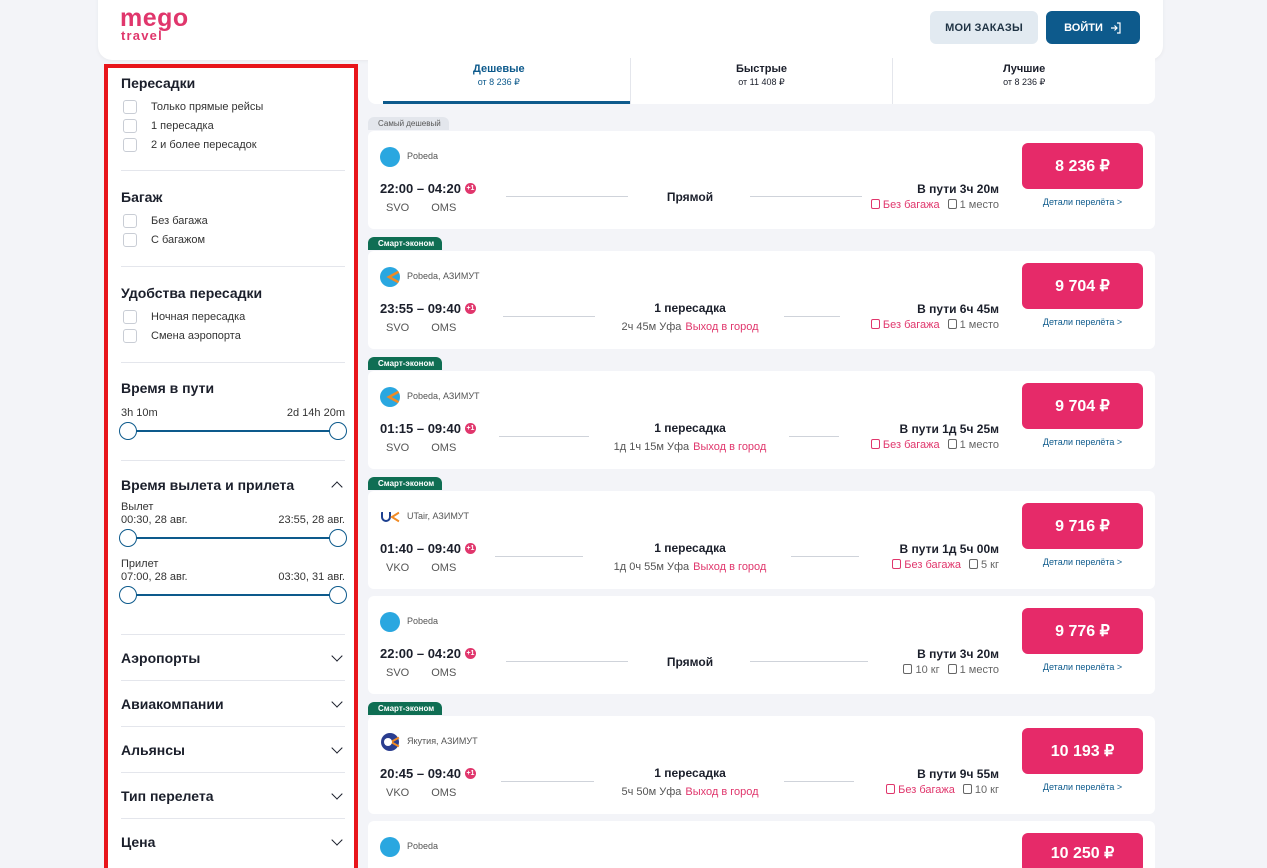 Image resolution: width=1267 pixels, height=868 pixels. Describe the element at coordinates (154, 24) in the screenshot. I see `mego-travel-logo: mego travel` at that location.